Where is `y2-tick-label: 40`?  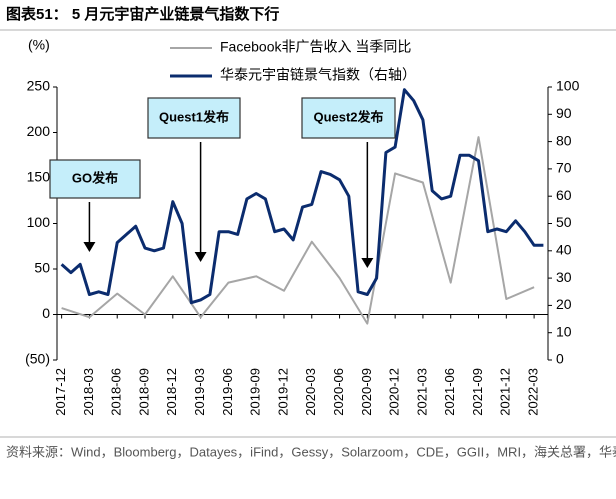 y2-tick-label: 40 is located at coordinates (564, 250).